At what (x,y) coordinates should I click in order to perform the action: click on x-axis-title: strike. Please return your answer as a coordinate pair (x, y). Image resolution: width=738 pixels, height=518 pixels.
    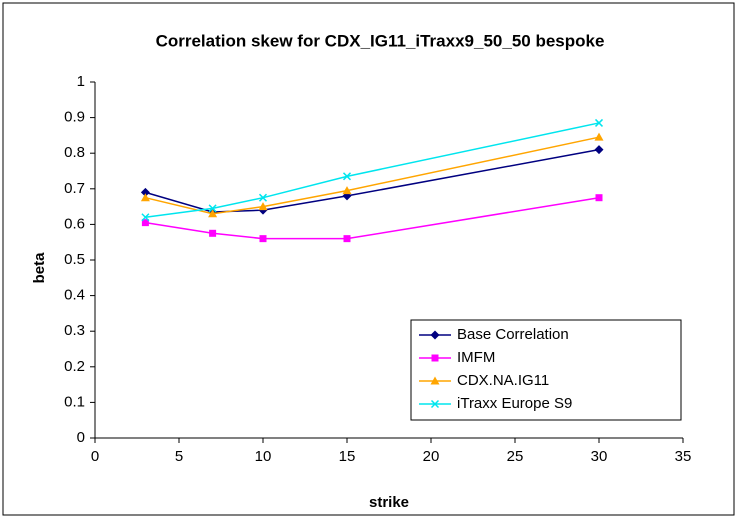
    Looking at the image, I should click on (389, 502).